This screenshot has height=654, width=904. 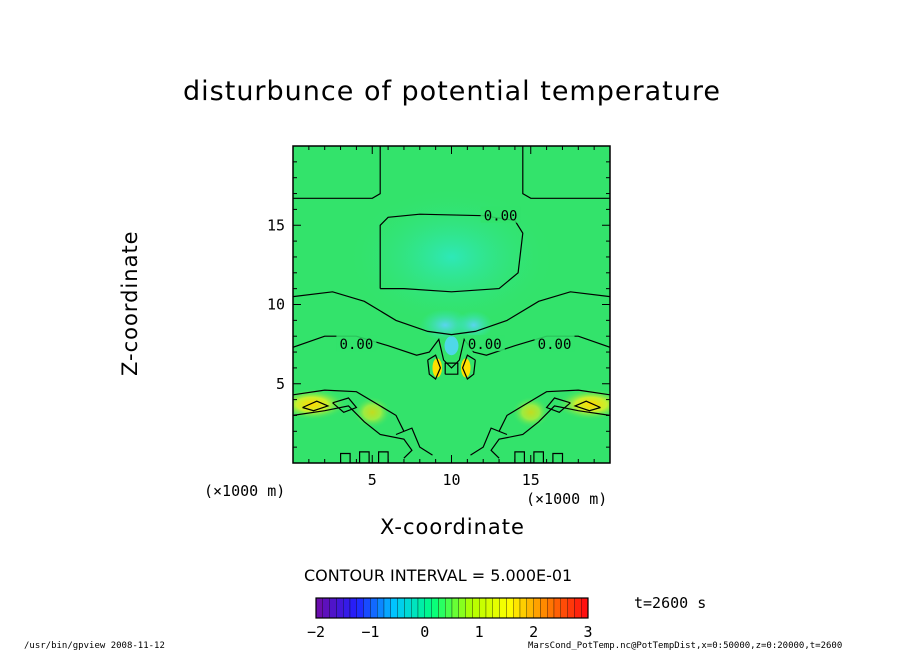 What do you see at coordinates (587, 632) in the screenshot?
I see `colorbar-tick-label-3: 3` at bounding box center [587, 632].